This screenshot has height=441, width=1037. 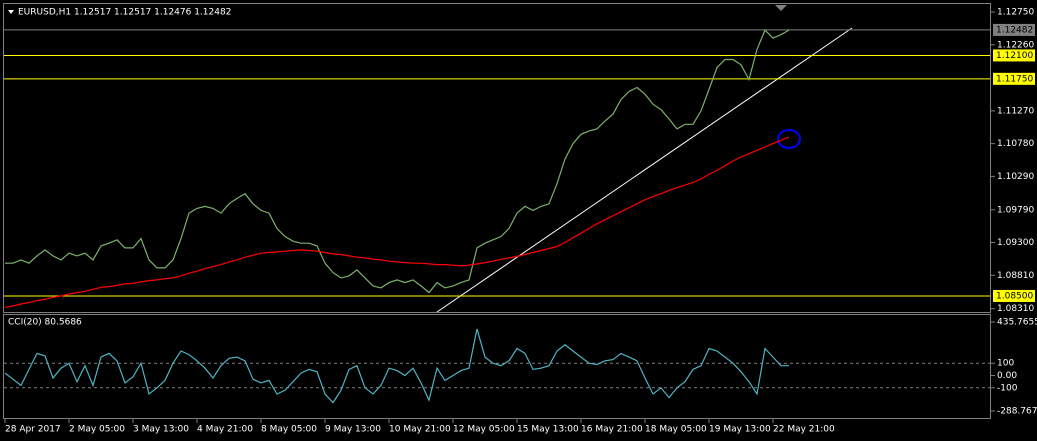 I want to click on y-tick-label: 1.08310, so click(x=1015, y=309).